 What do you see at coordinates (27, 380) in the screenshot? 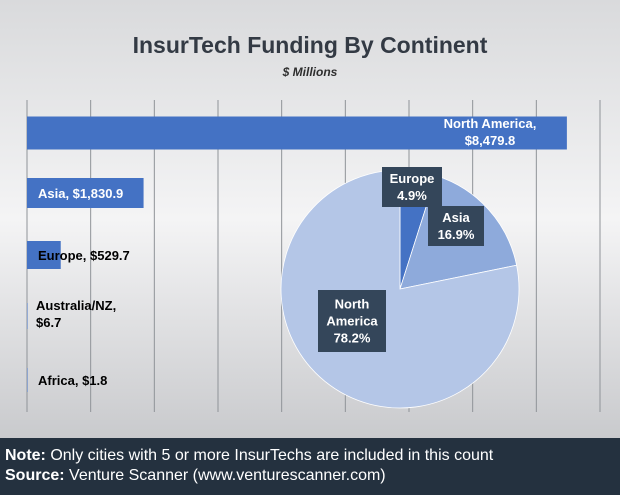
I see `bar-africa` at bounding box center [27, 380].